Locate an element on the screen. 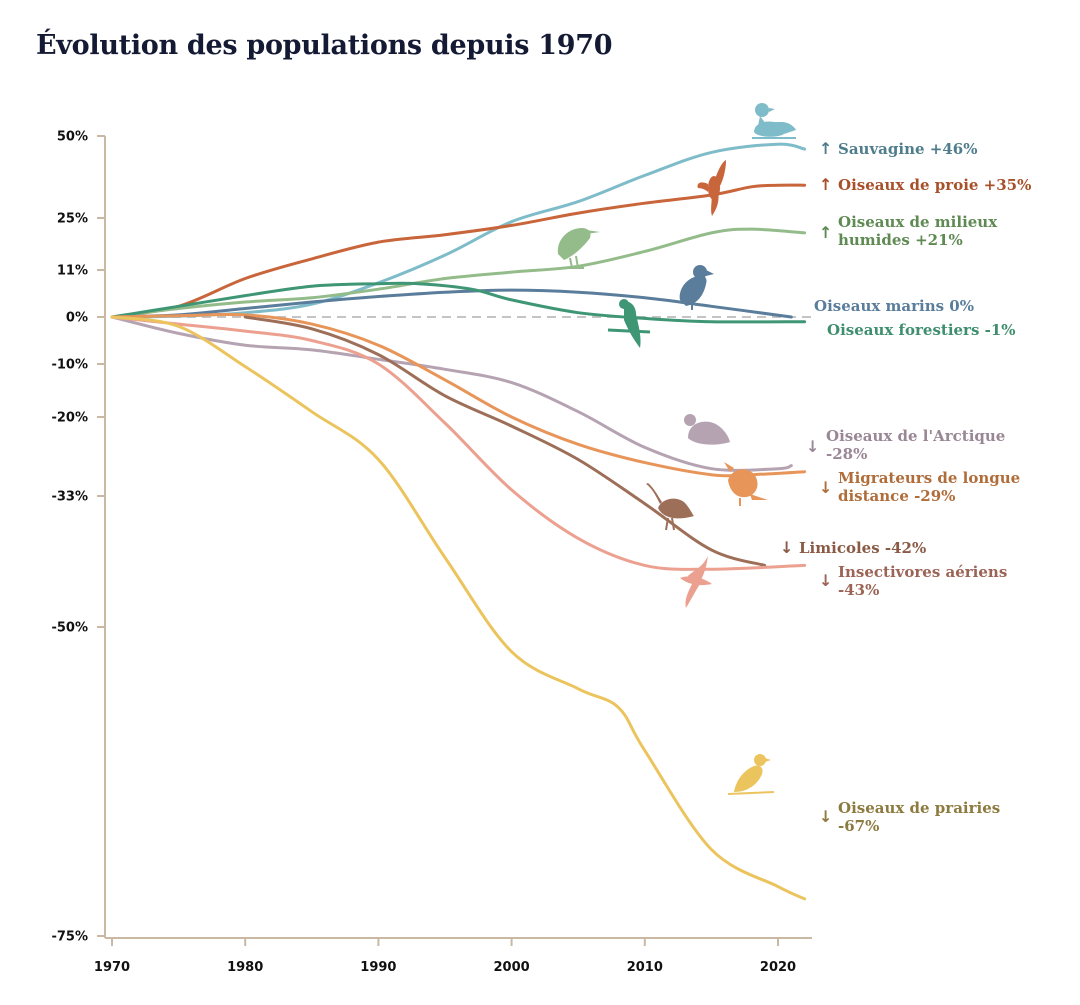  x-tick-label: 1970 is located at coordinates (112, 967).